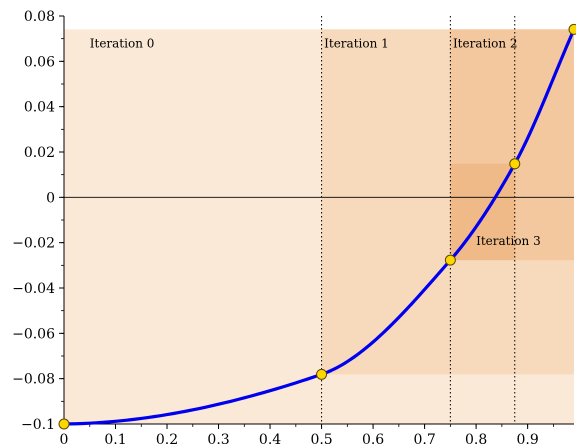  Describe the element at coordinates (50, 198) in the screenshot. I see `y-tick-label: 0` at that location.